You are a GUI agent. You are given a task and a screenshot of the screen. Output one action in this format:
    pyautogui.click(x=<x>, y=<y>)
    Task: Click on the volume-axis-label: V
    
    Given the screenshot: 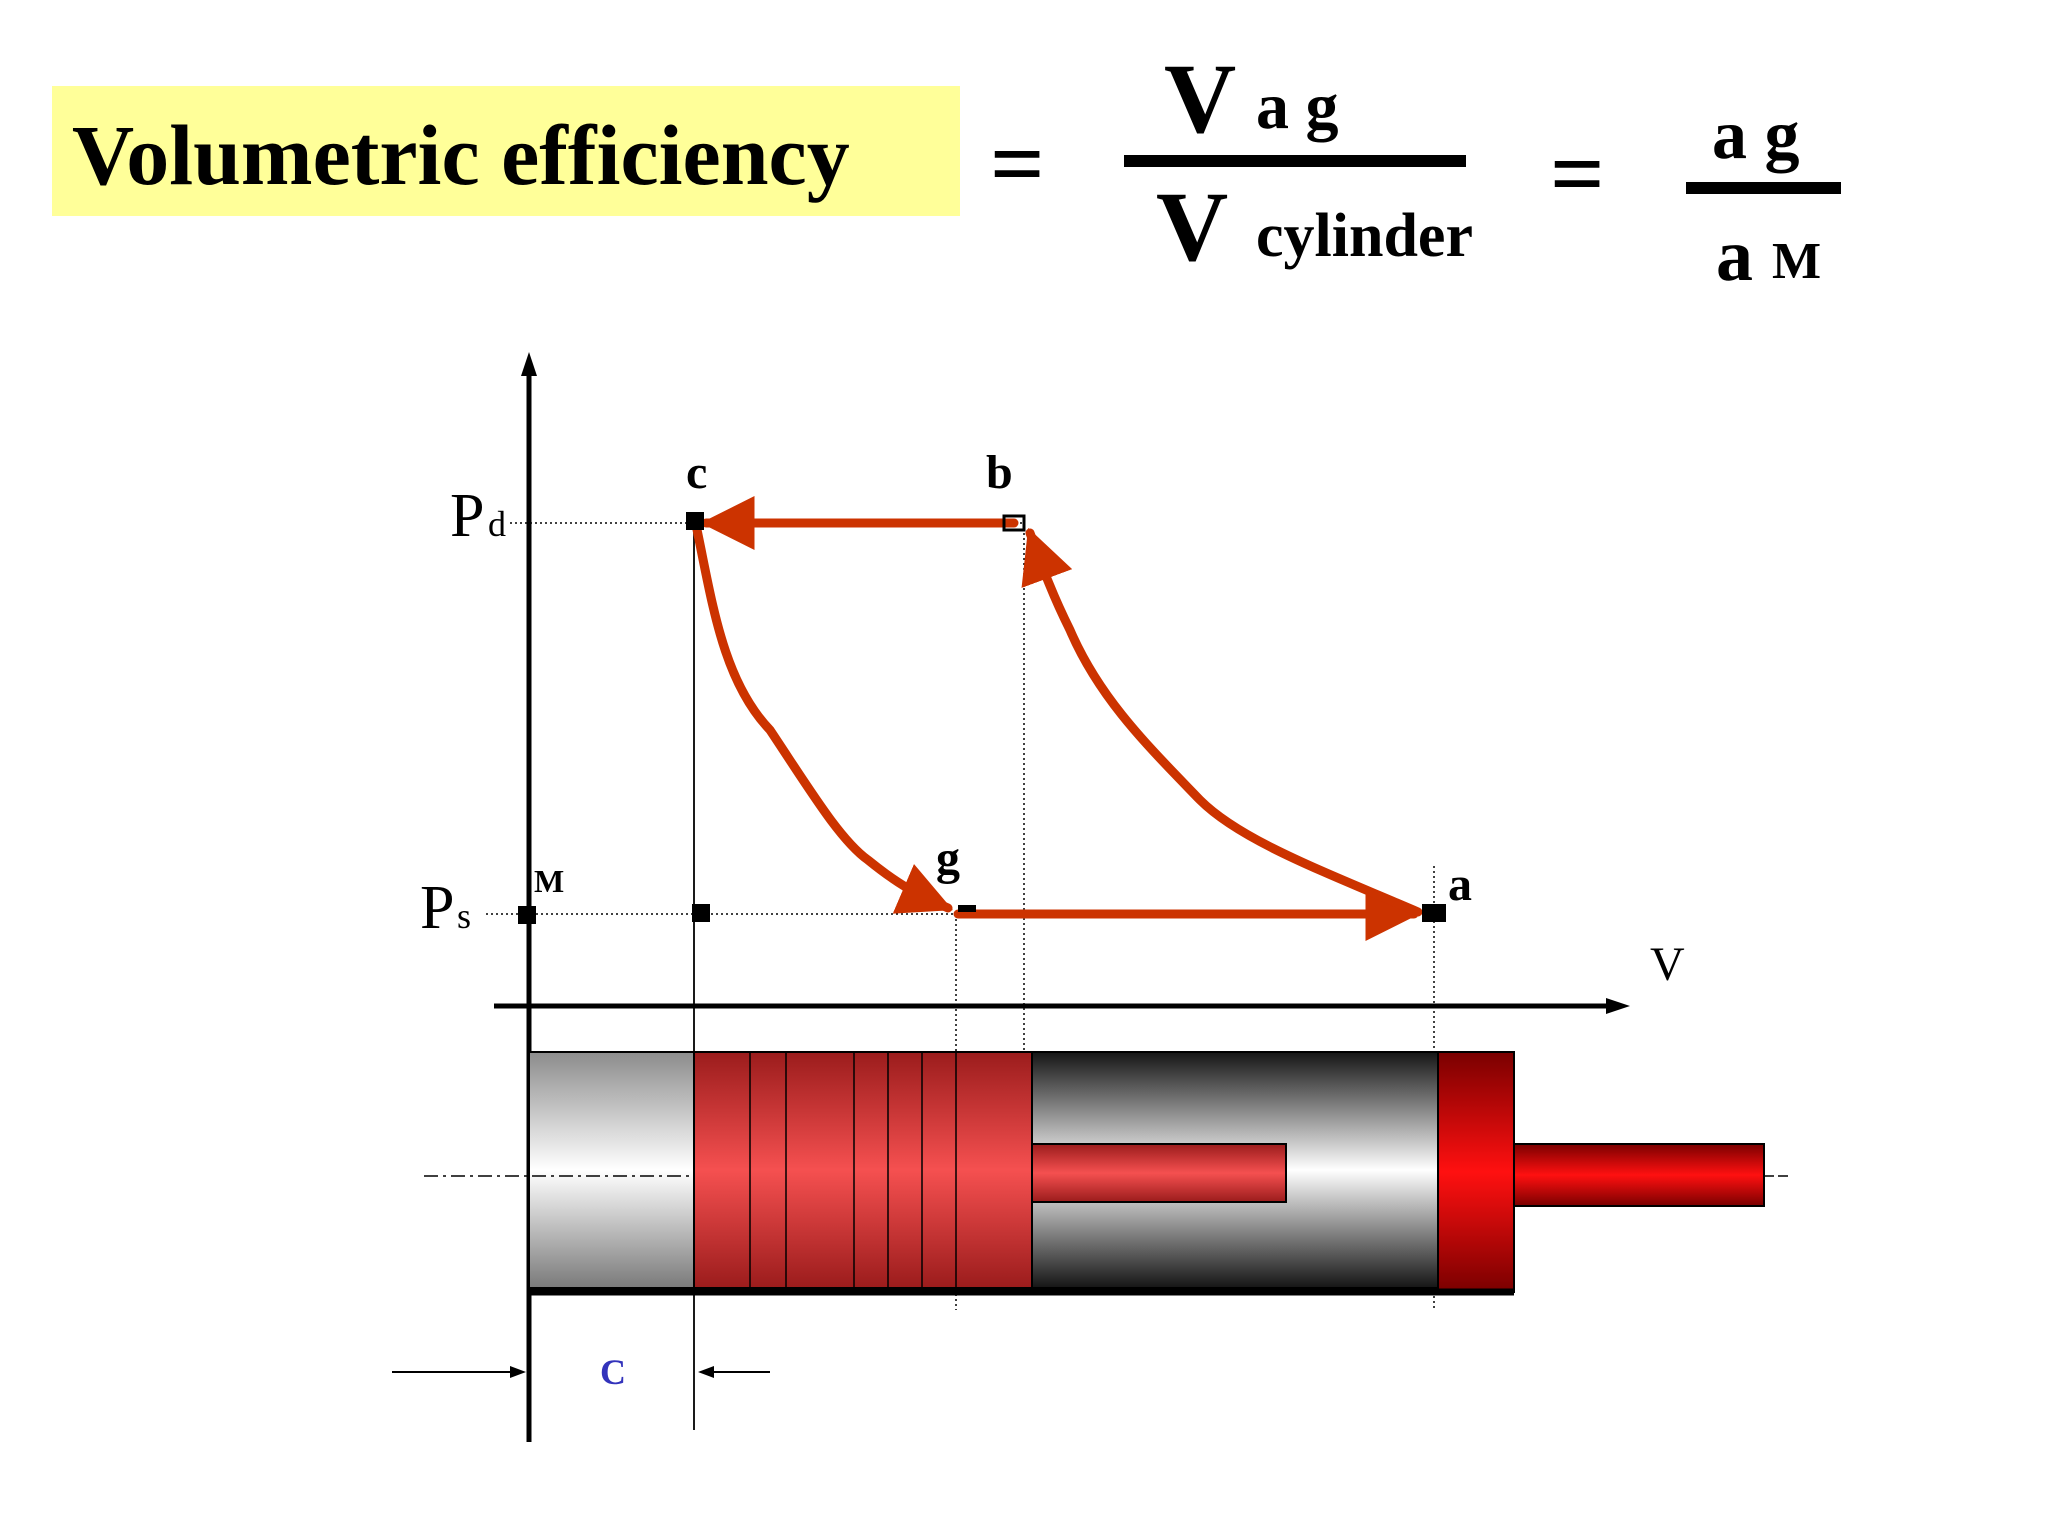 What is the action you would take?
    pyautogui.click(x=1667, y=964)
    